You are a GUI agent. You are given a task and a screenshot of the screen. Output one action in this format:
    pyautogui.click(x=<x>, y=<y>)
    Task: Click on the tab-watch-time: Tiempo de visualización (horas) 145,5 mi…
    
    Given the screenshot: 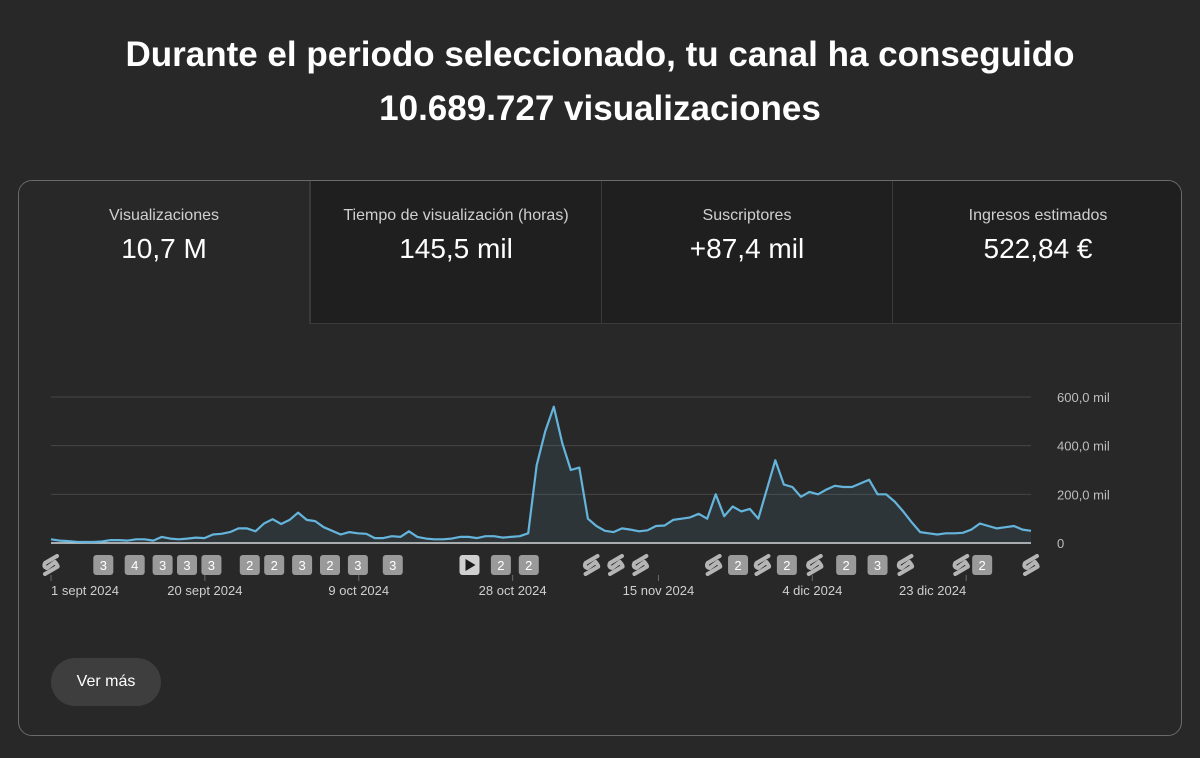 What is the action you would take?
    pyautogui.click(x=455, y=252)
    